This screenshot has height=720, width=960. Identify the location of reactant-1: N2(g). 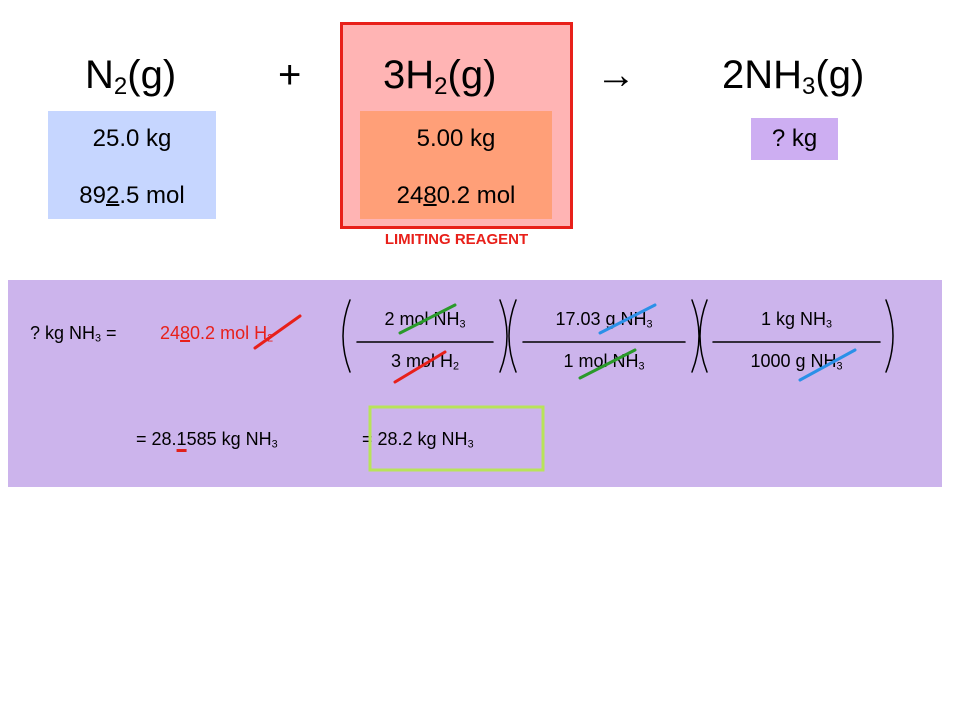
(130, 75).